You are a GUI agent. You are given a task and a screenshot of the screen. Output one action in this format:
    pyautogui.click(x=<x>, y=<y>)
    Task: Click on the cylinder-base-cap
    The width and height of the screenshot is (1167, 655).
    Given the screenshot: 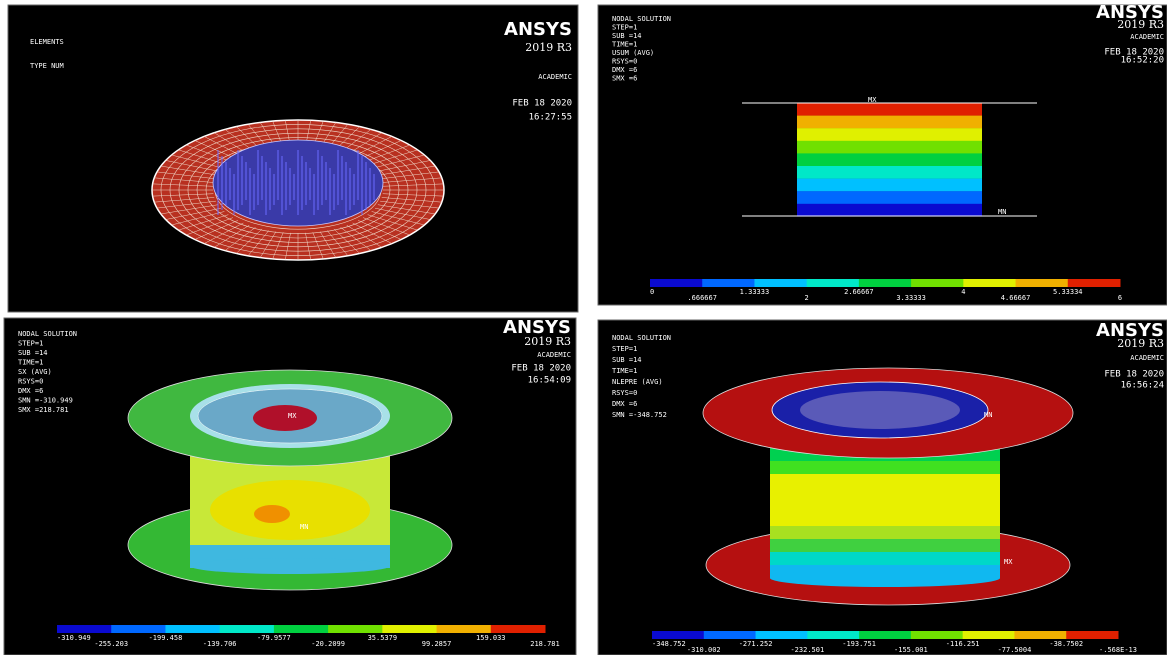 What is the action you would take?
    pyautogui.click(x=885, y=578)
    